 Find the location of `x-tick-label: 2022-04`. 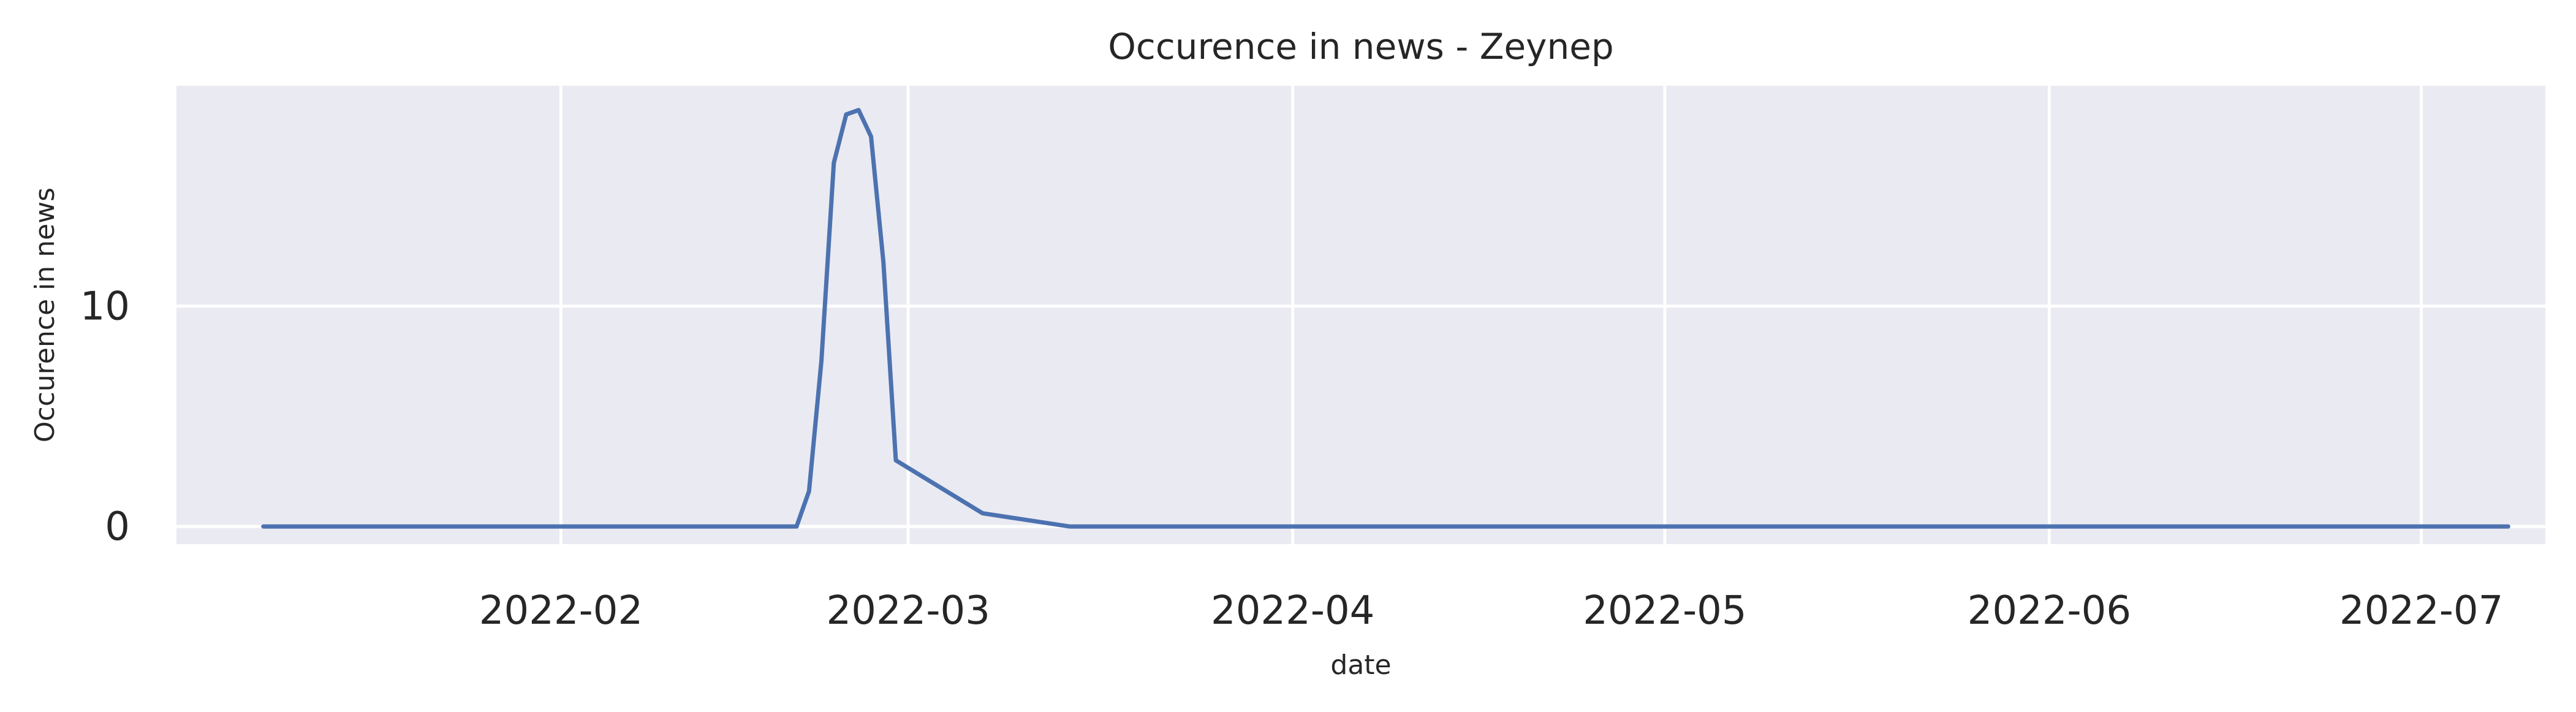

x-tick-label: 2022-04 is located at coordinates (1292, 611).